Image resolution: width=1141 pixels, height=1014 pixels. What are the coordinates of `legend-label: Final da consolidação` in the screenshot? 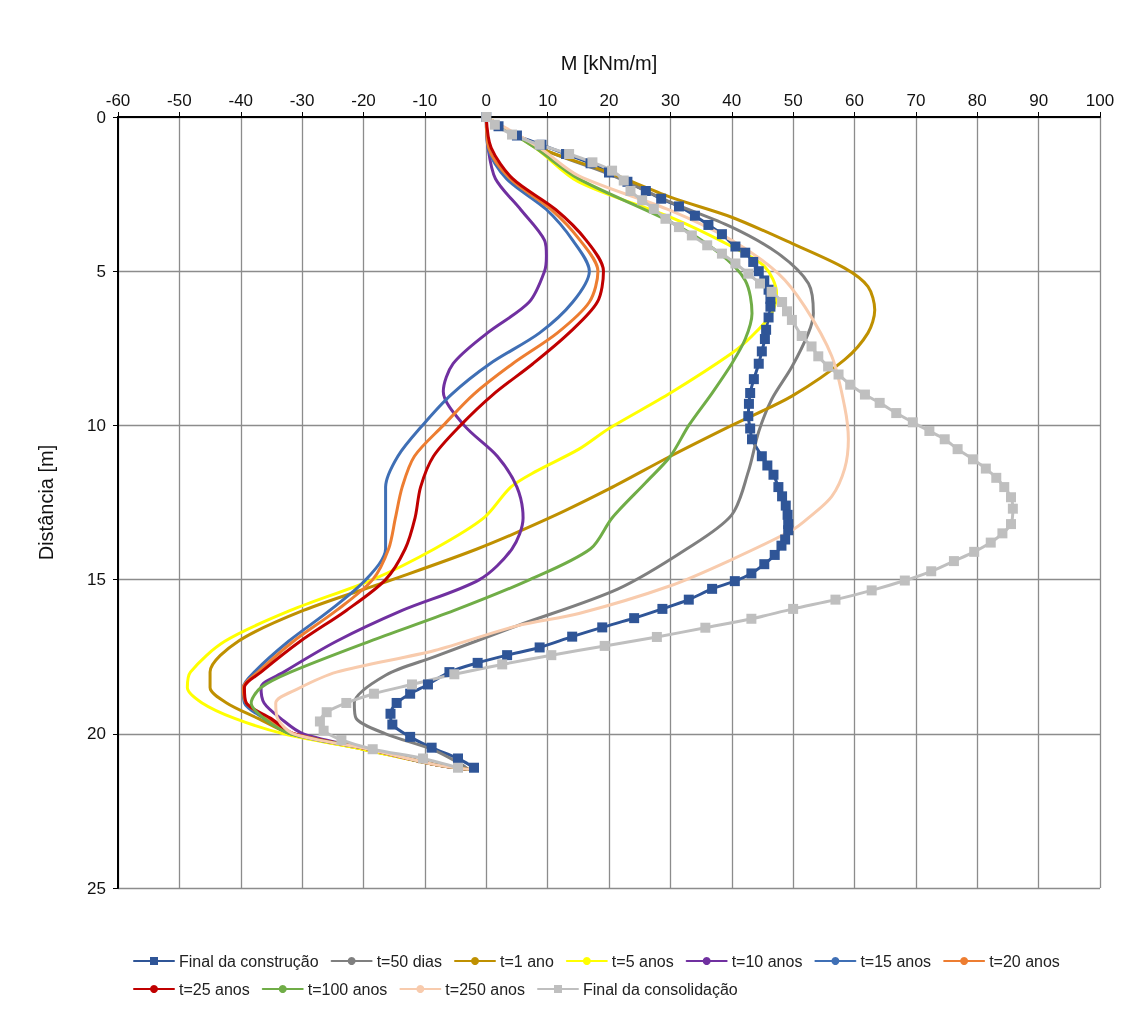 It's located at (660, 989).